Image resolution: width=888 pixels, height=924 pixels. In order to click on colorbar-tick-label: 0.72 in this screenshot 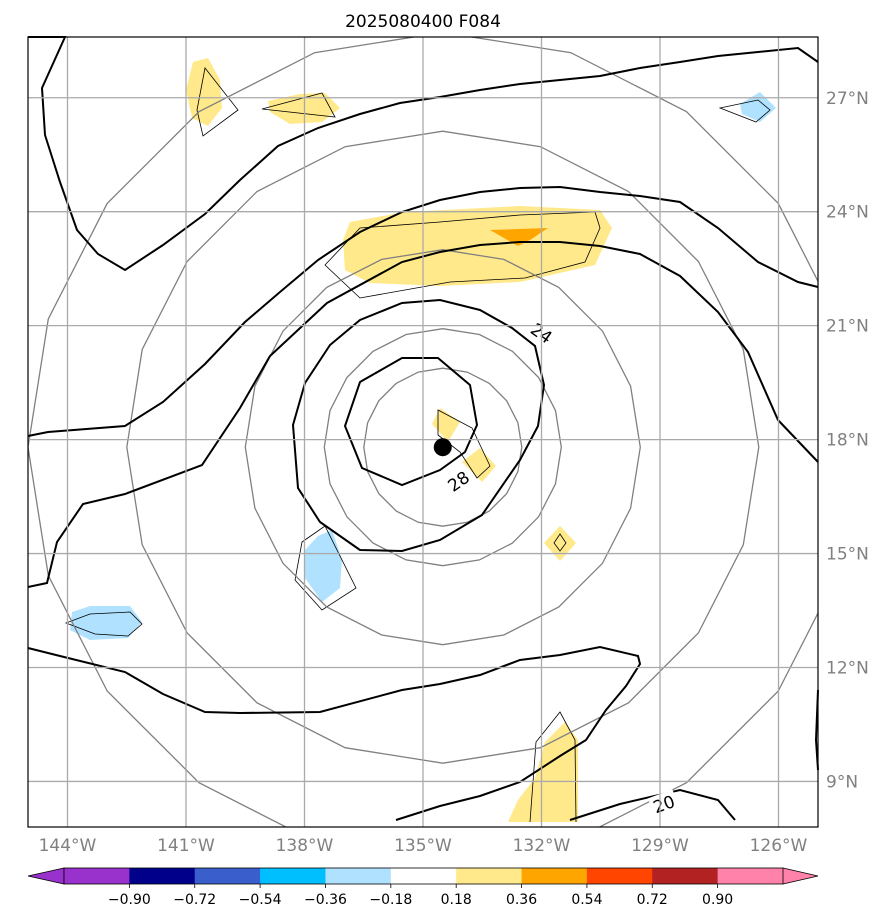, I will do `click(652, 900)`.